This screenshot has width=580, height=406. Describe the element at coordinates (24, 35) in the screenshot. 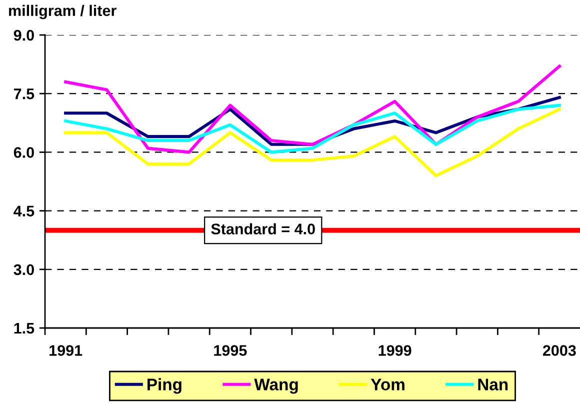

I see `y-tick-label: 9.0` at that location.